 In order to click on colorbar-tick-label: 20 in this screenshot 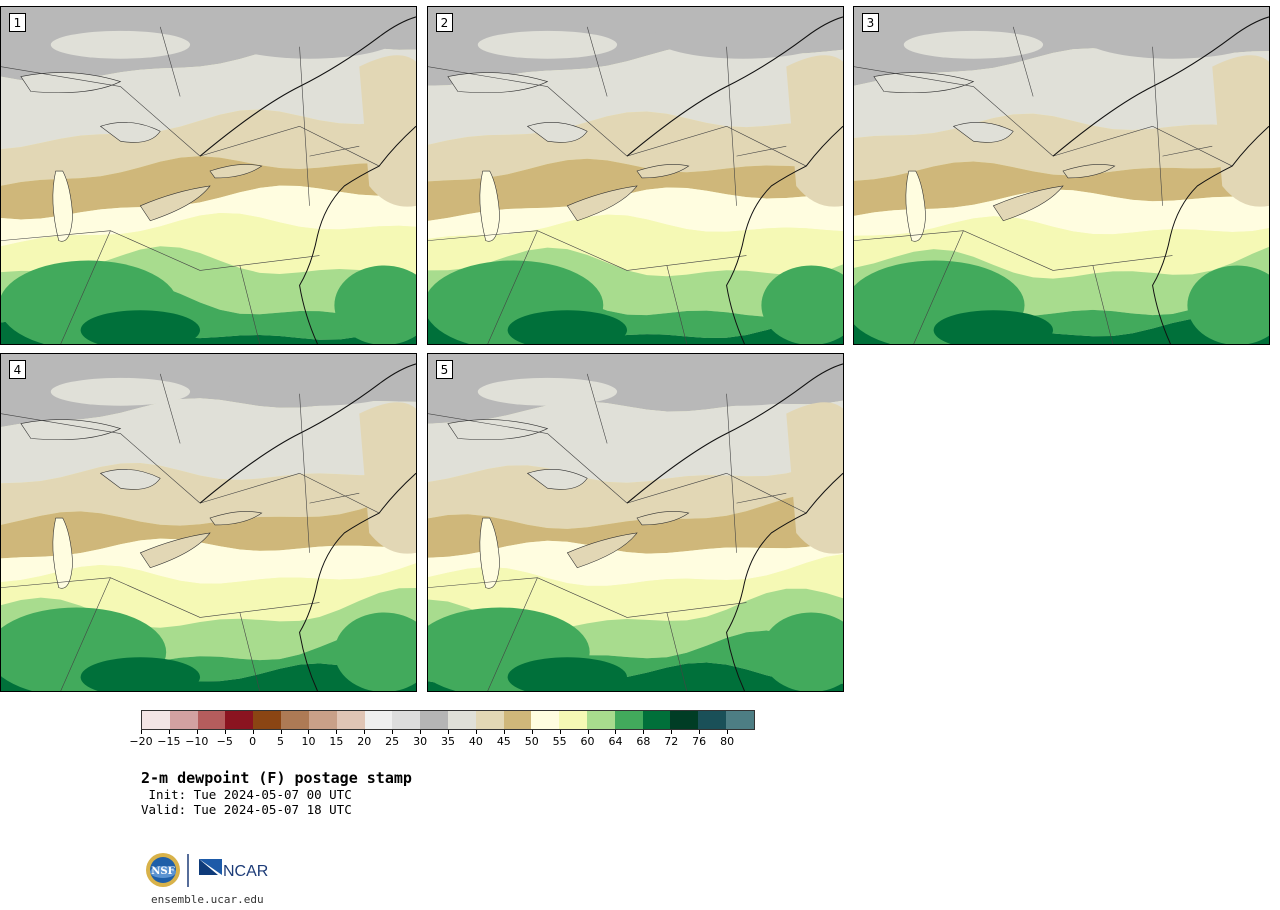, I will do `click(364, 741)`.